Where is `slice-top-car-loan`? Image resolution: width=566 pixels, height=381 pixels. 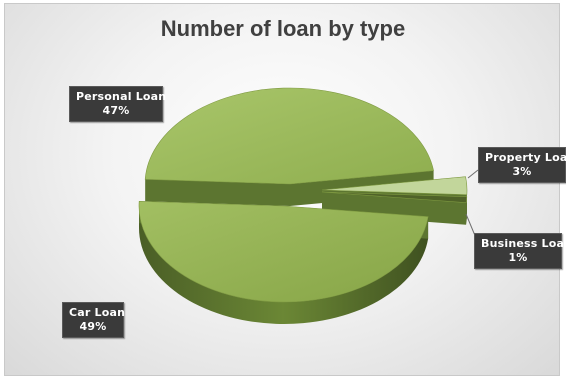
slice-top-car-loan is located at coordinates (283, 252).